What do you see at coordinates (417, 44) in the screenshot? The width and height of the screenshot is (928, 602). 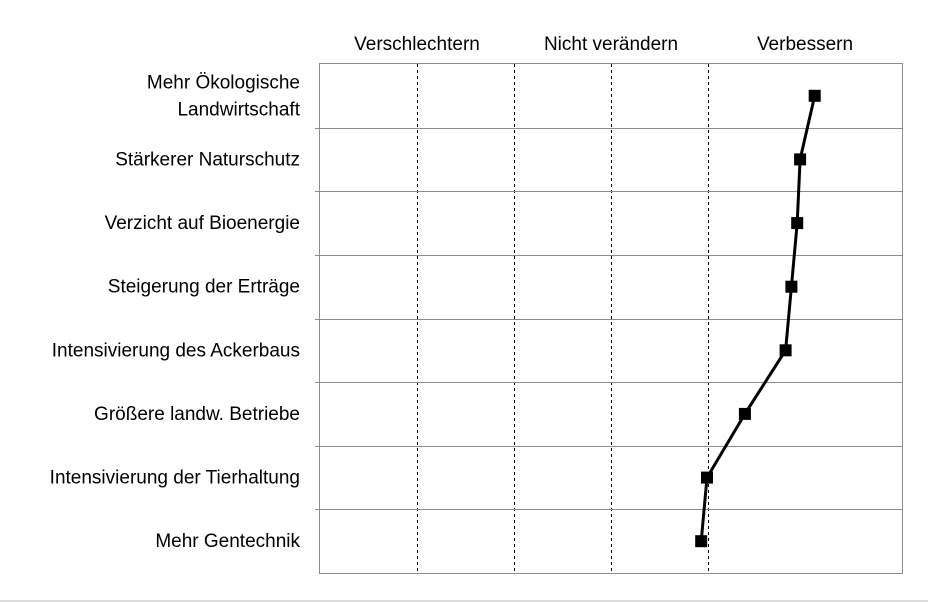 I see `column-header: Verschlechtern` at bounding box center [417, 44].